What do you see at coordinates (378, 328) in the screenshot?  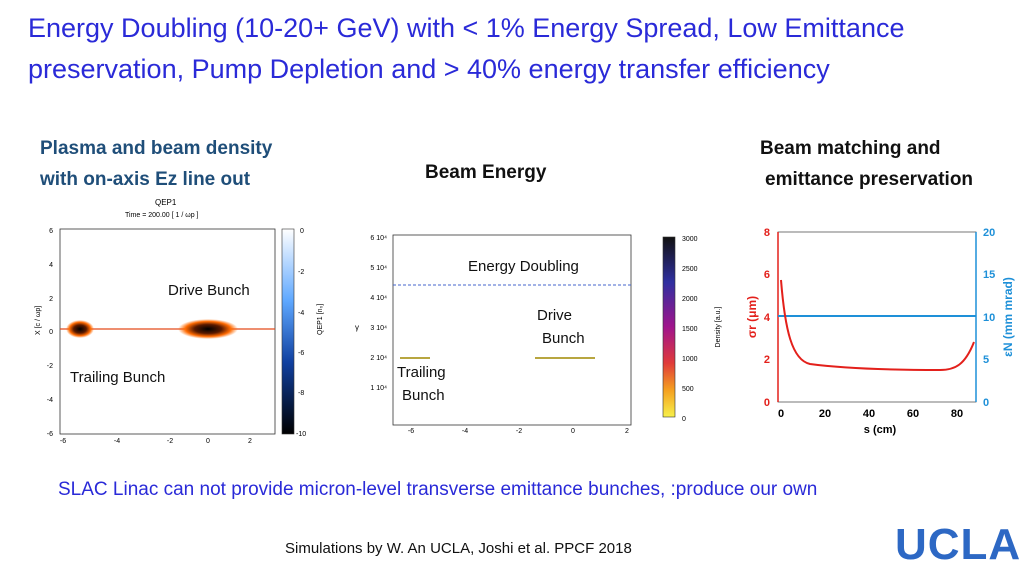 I see `energy-y-tick: 3 10⁴` at bounding box center [378, 328].